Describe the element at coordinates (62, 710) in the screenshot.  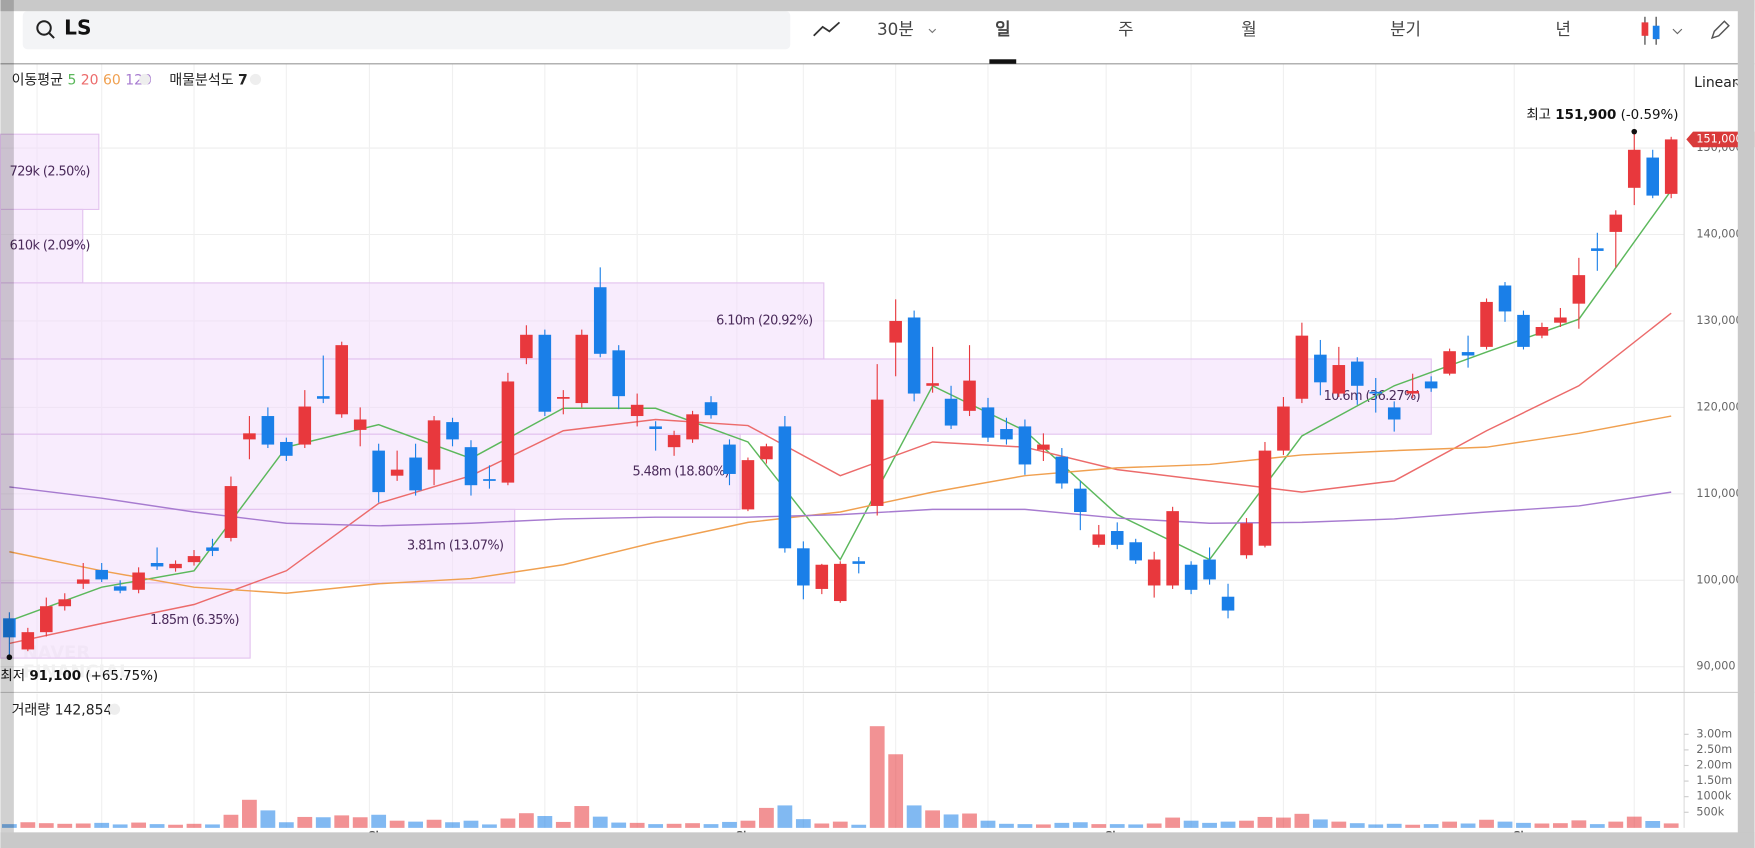
I see `volume-legend: 거래량 142,854` at that location.